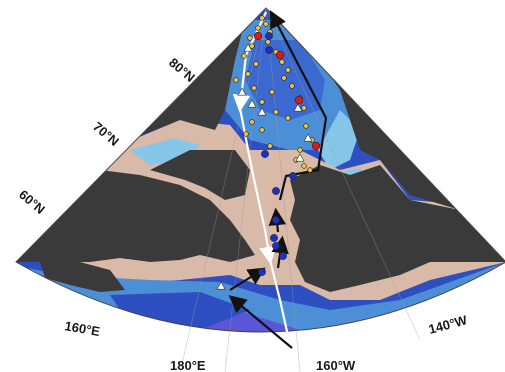  Describe the element at coordinates (200, 175) in the screenshot. I see `land-chukotka-coast` at that location.